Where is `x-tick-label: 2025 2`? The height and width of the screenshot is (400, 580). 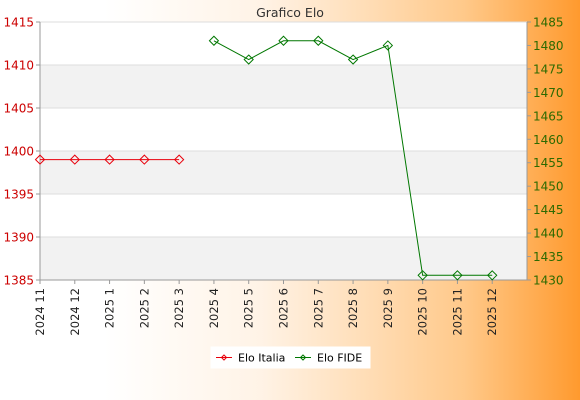
x-tick-label: 2025 2 is located at coordinates (144, 308).